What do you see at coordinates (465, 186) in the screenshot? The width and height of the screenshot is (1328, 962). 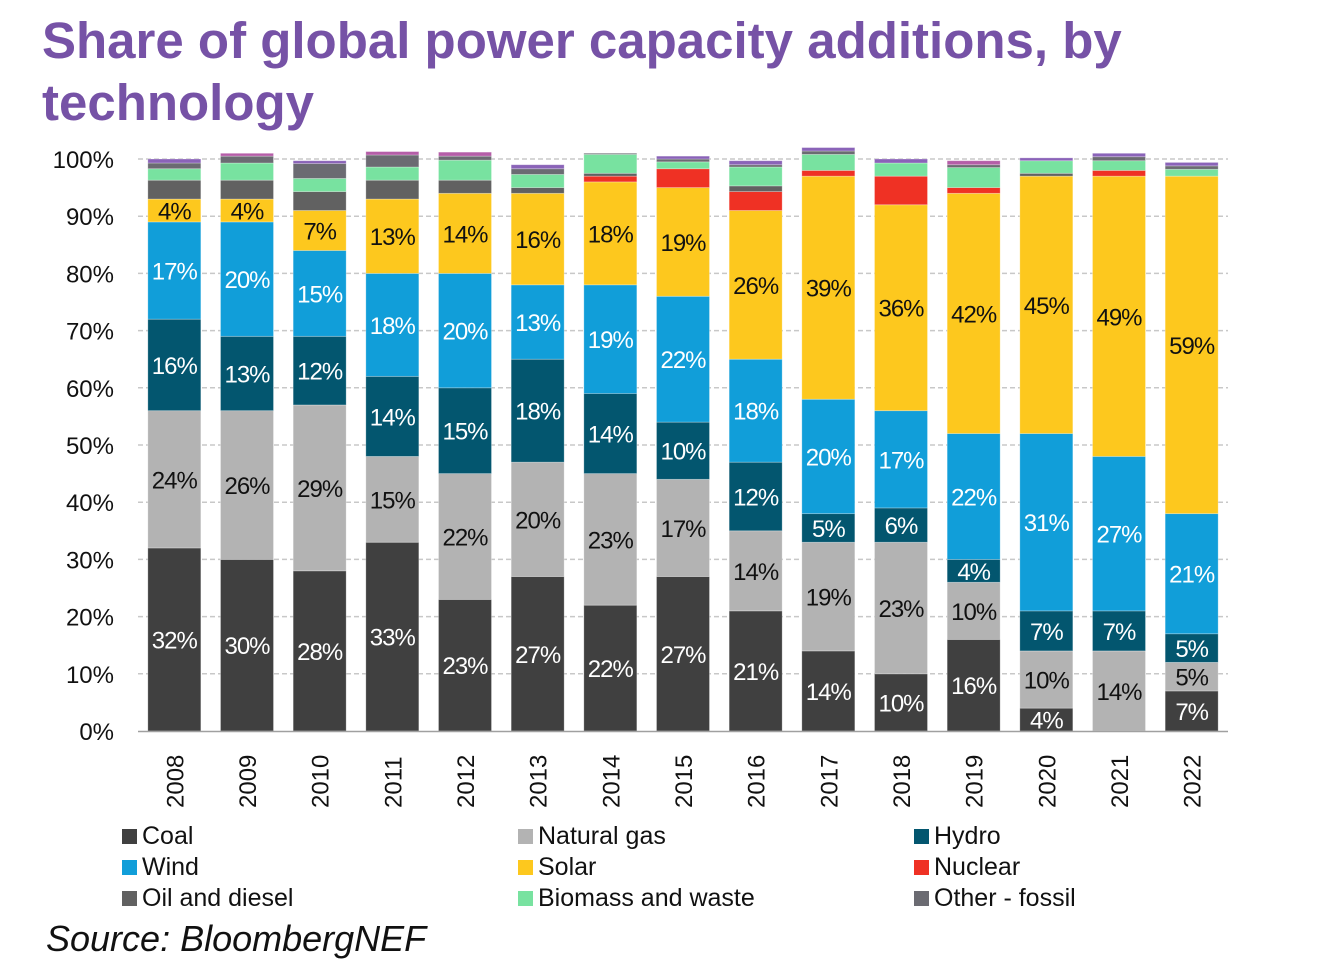 I see `bar-segment-oil-and-diesel-2012` at bounding box center [465, 186].